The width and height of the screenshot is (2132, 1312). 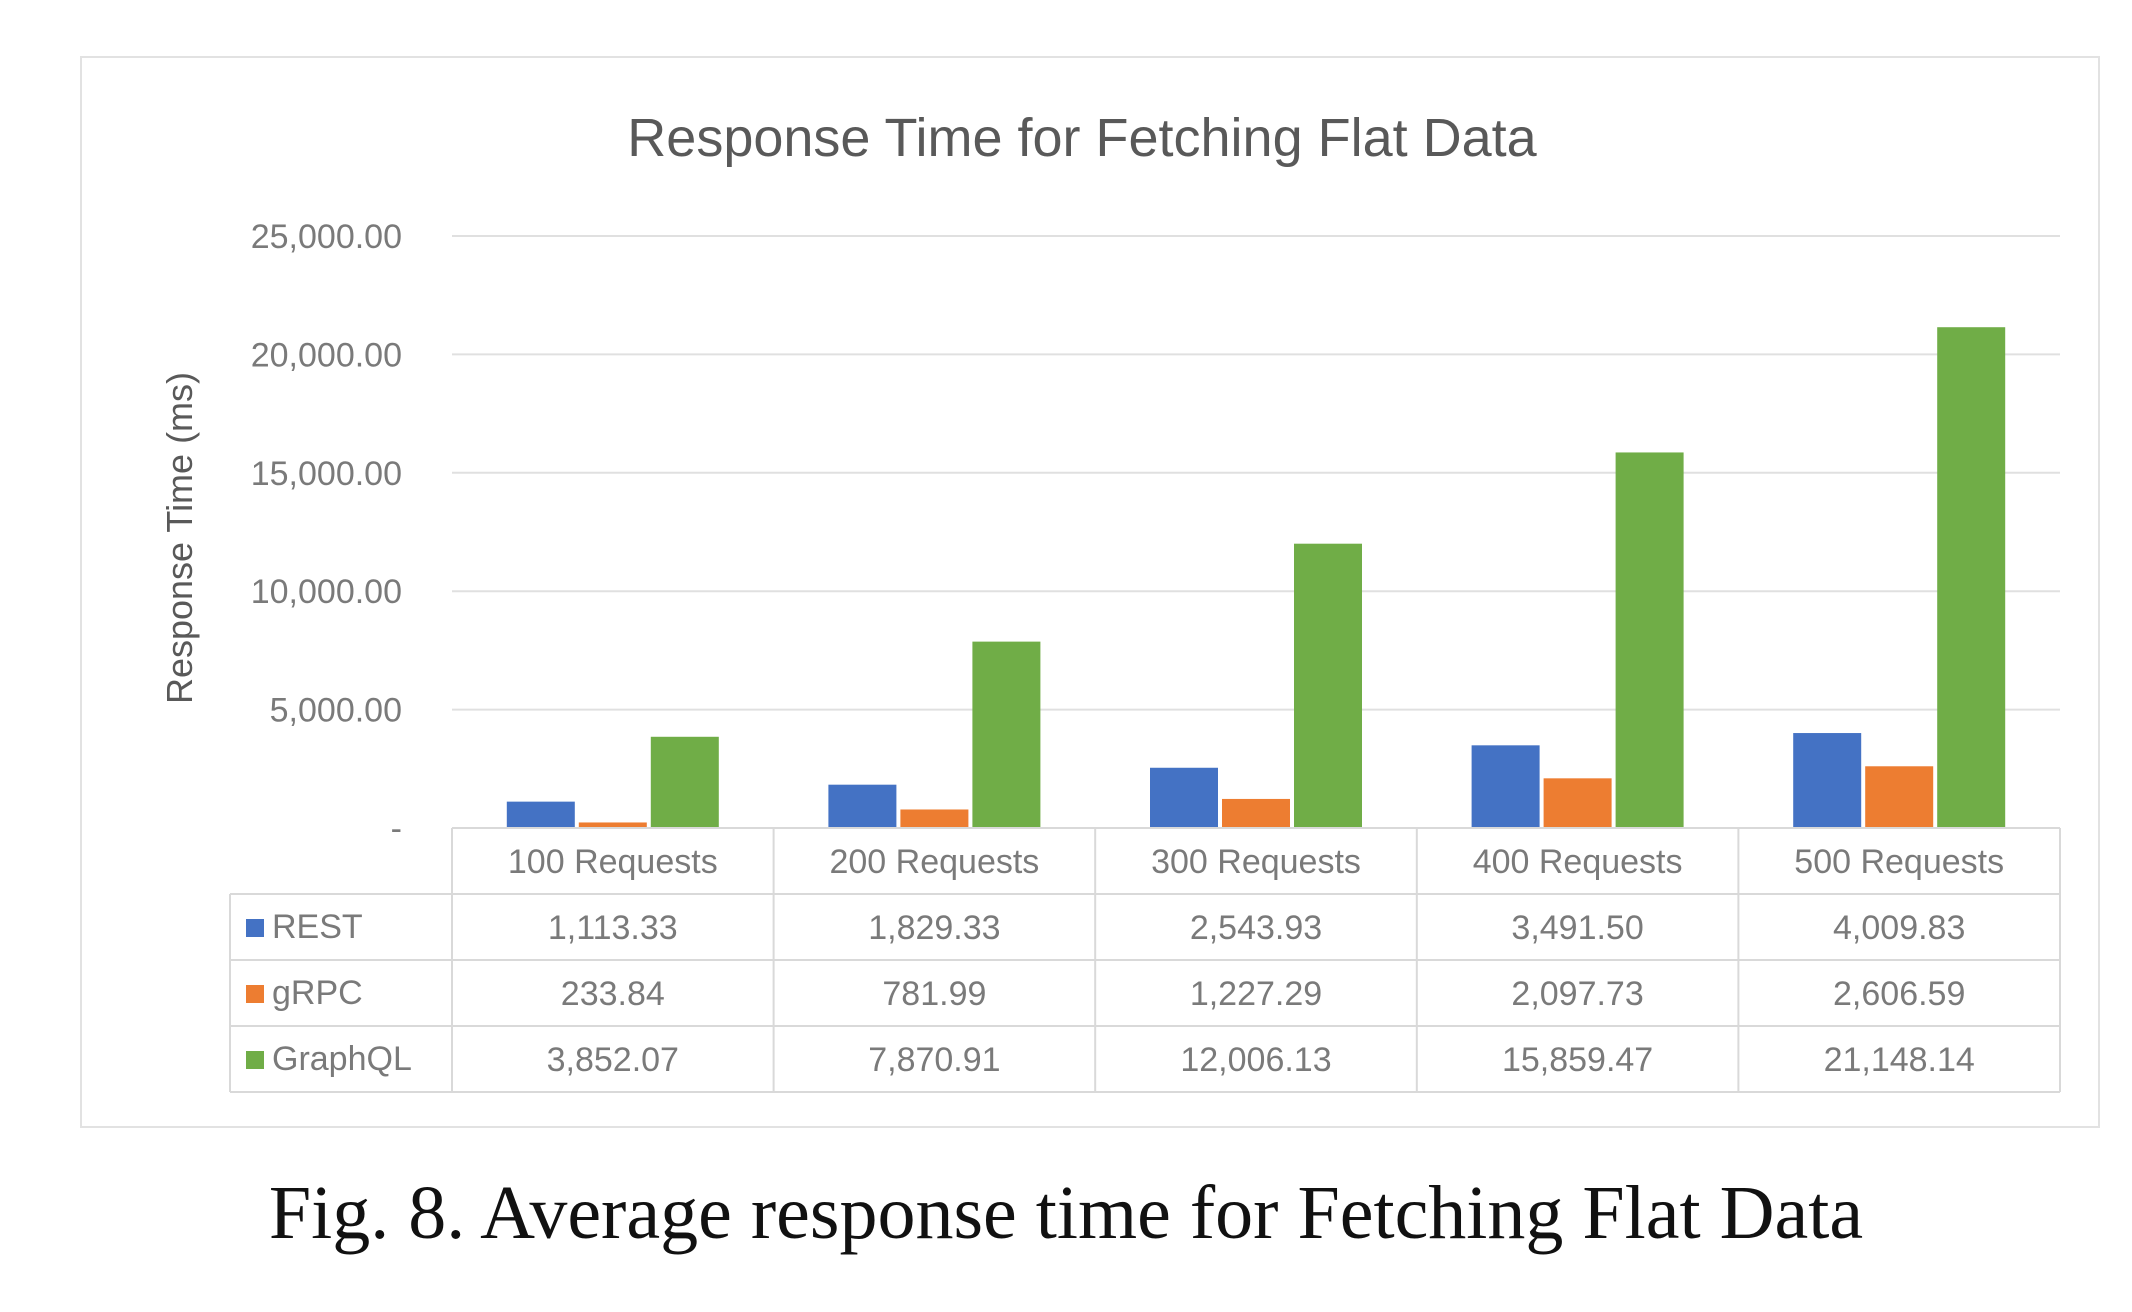 I want to click on data-value-rest: 1,829.33, so click(x=934, y=928).